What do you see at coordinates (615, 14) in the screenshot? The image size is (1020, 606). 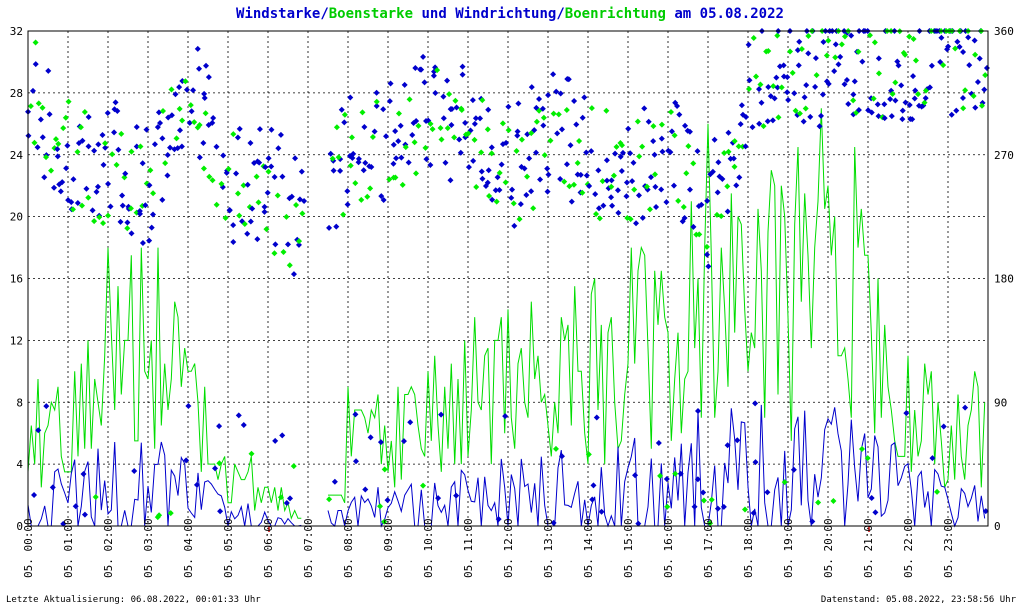 I see `title-boenrichtung: Boenrichtung` at bounding box center [615, 14].